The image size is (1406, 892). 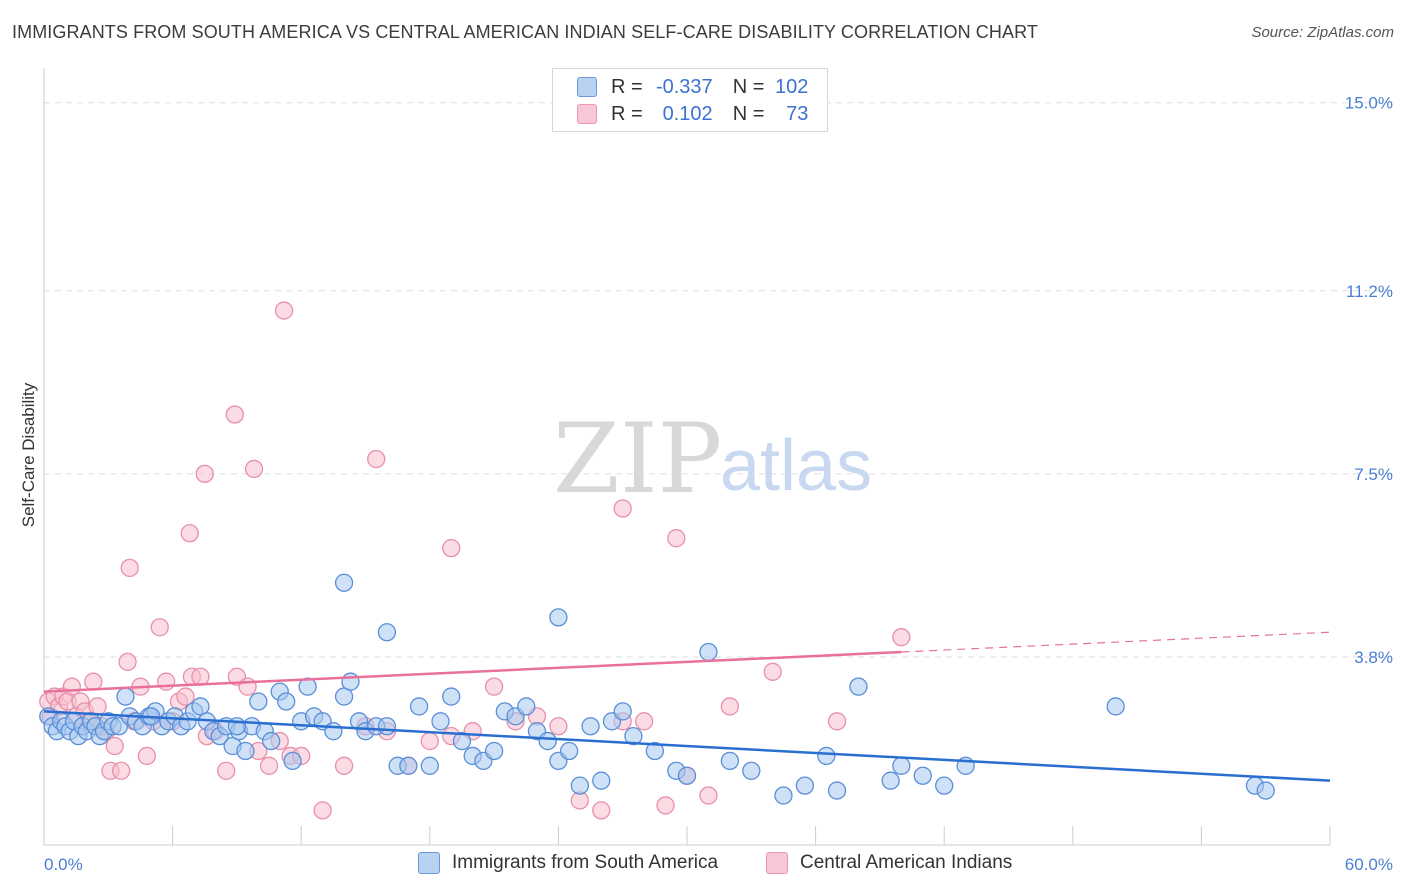 What do you see at coordinates (637, 459) in the screenshot?
I see `watermark-zip: ZIP` at bounding box center [637, 459].